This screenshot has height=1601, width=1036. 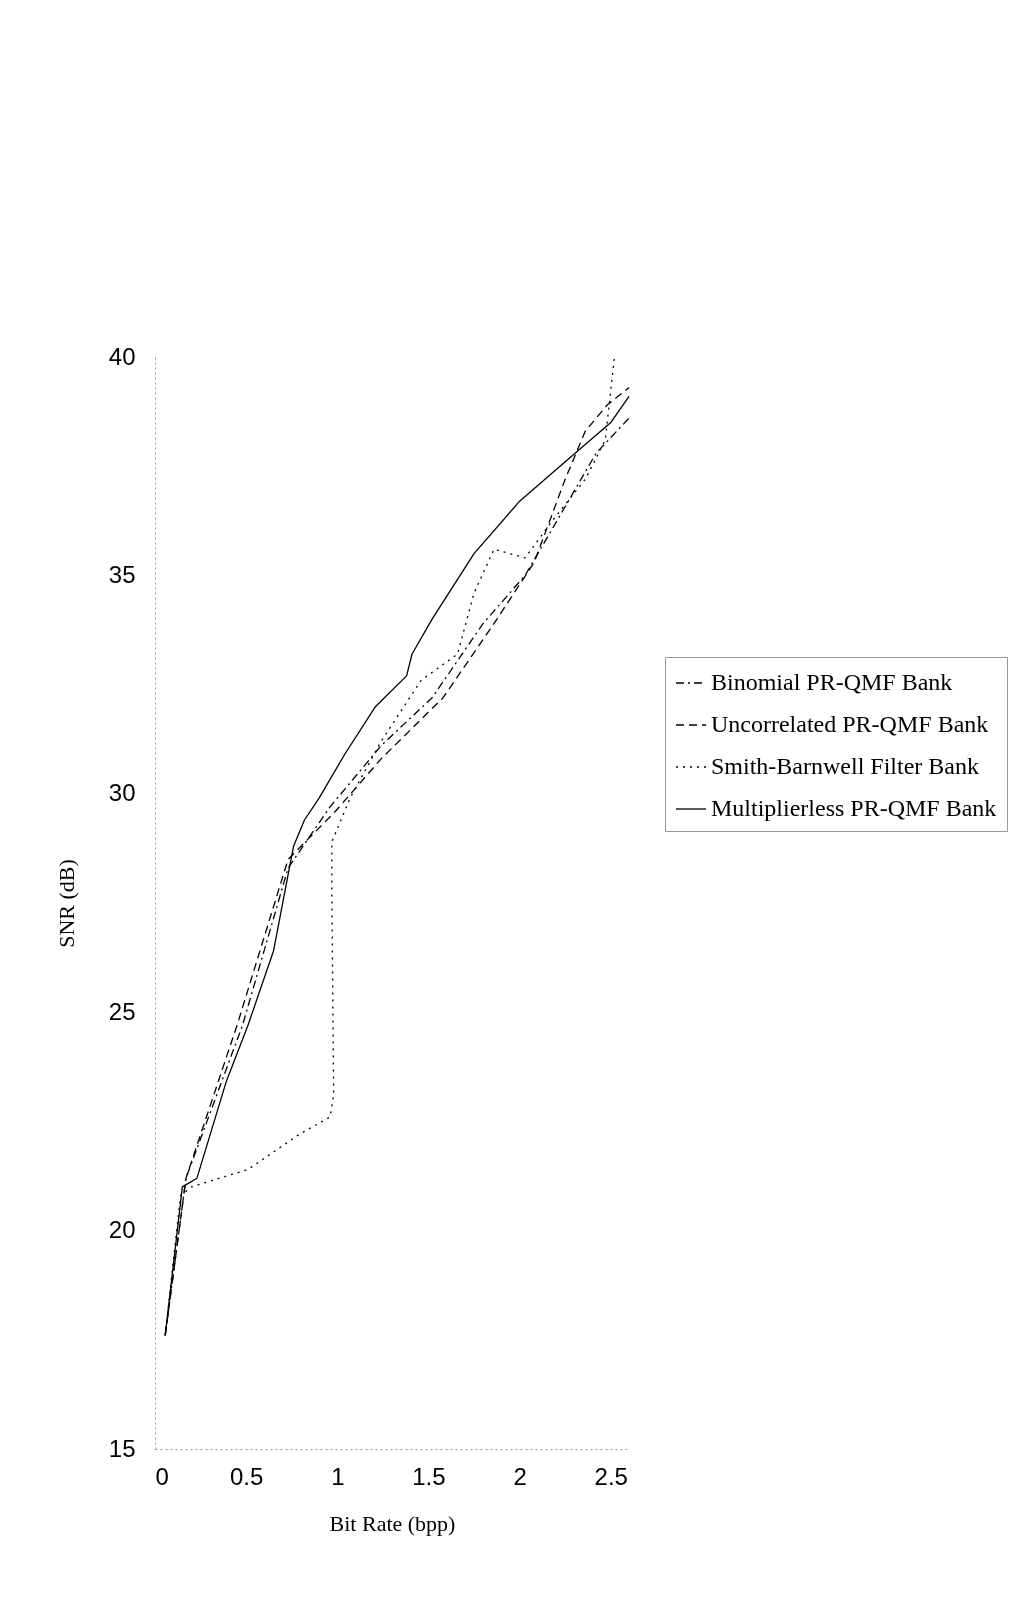 I want to click on y-tick-label: 40, so click(x=122, y=356).